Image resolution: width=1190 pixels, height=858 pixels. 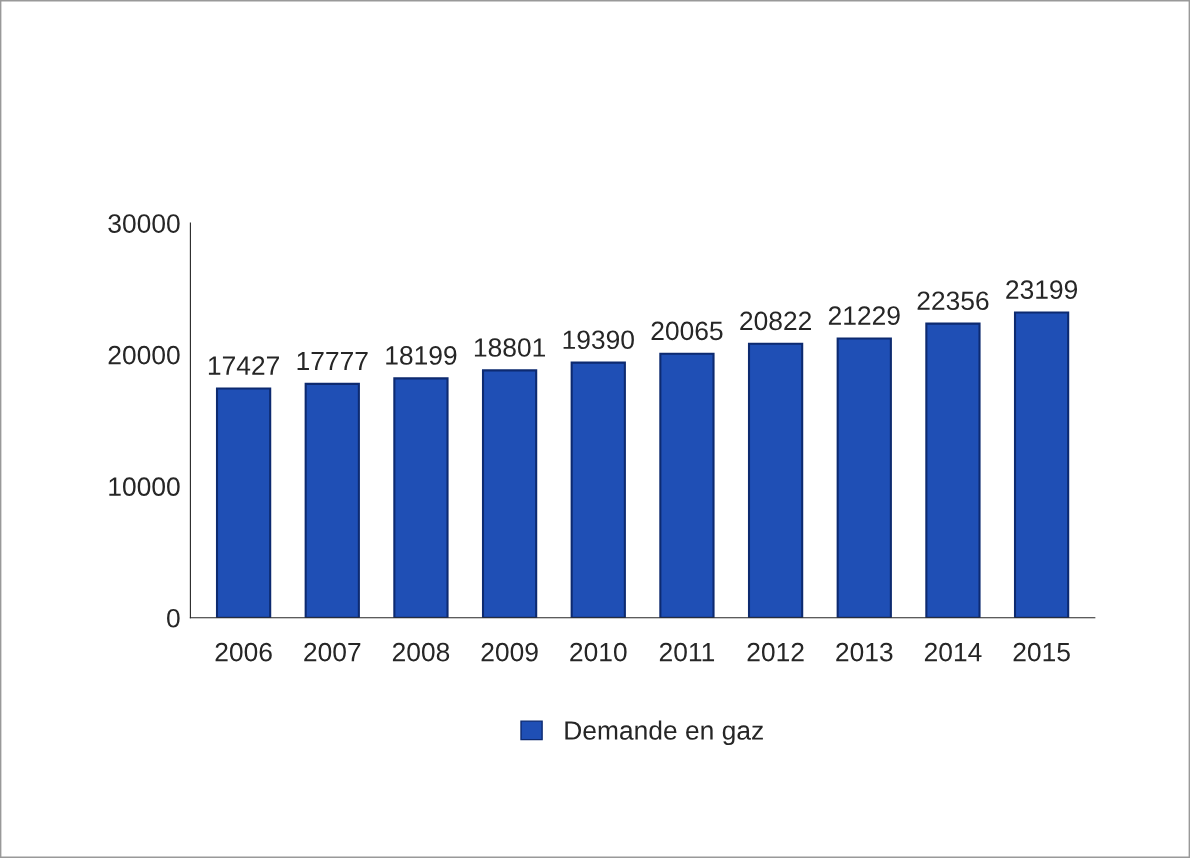 What do you see at coordinates (864, 315) in the screenshot?
I see `data-label: 21229` at bounding box center [864, 315].